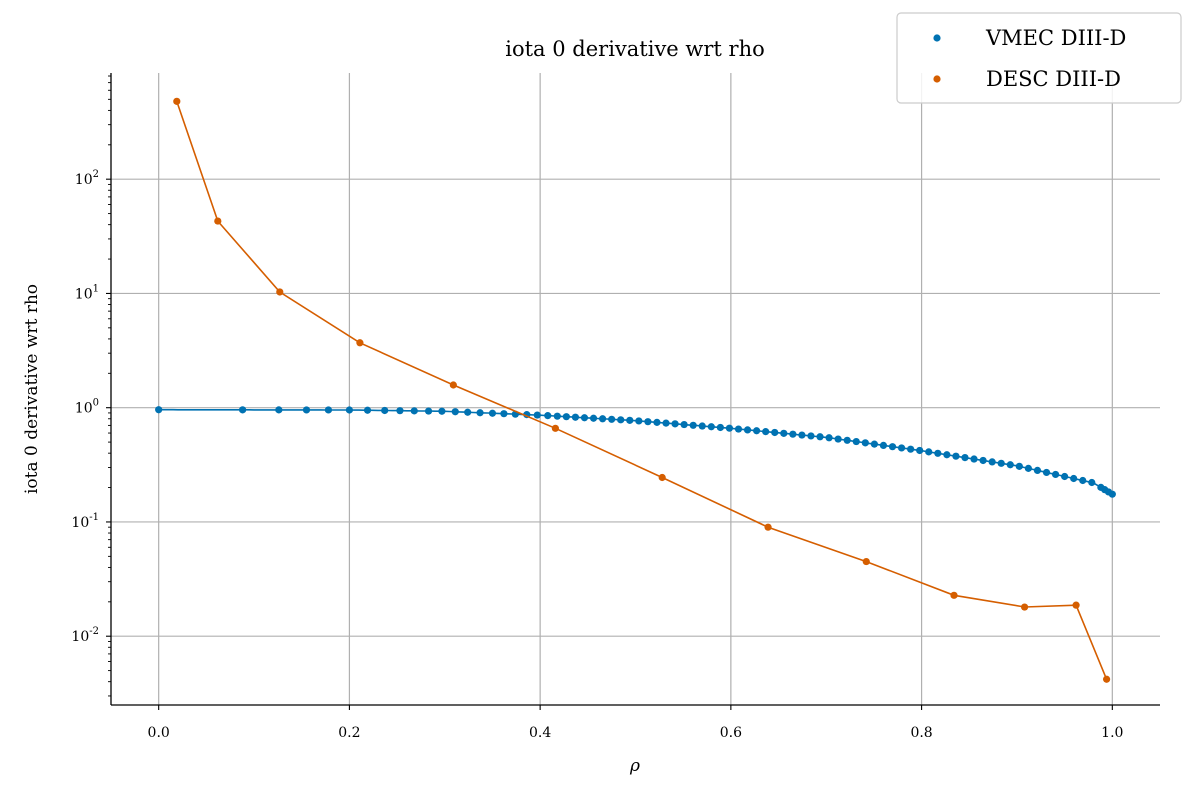 The height and width of the screenshot is (796, 1196). Describe the element at coordinates (85, 635) in the screenshot. I see `y-tick-label: 10⁻²` at that location.